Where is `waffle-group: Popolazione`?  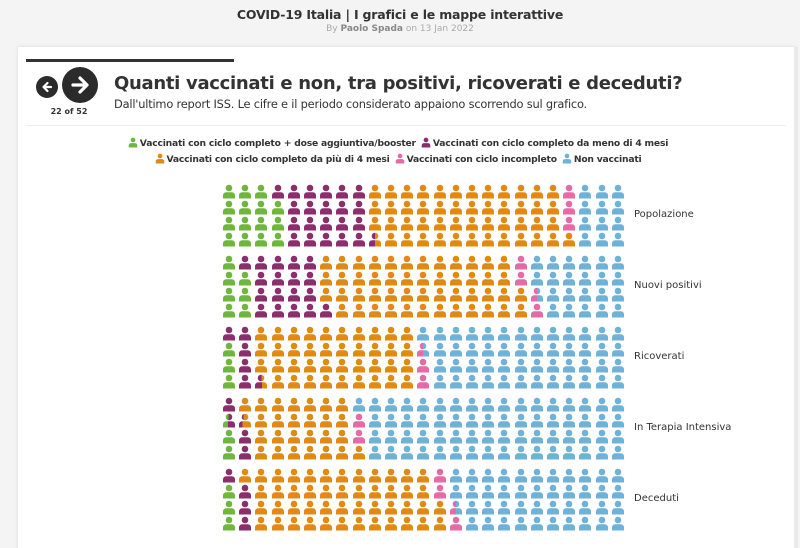
waffle-group: Popolazione is located at coordinates (458, 216).